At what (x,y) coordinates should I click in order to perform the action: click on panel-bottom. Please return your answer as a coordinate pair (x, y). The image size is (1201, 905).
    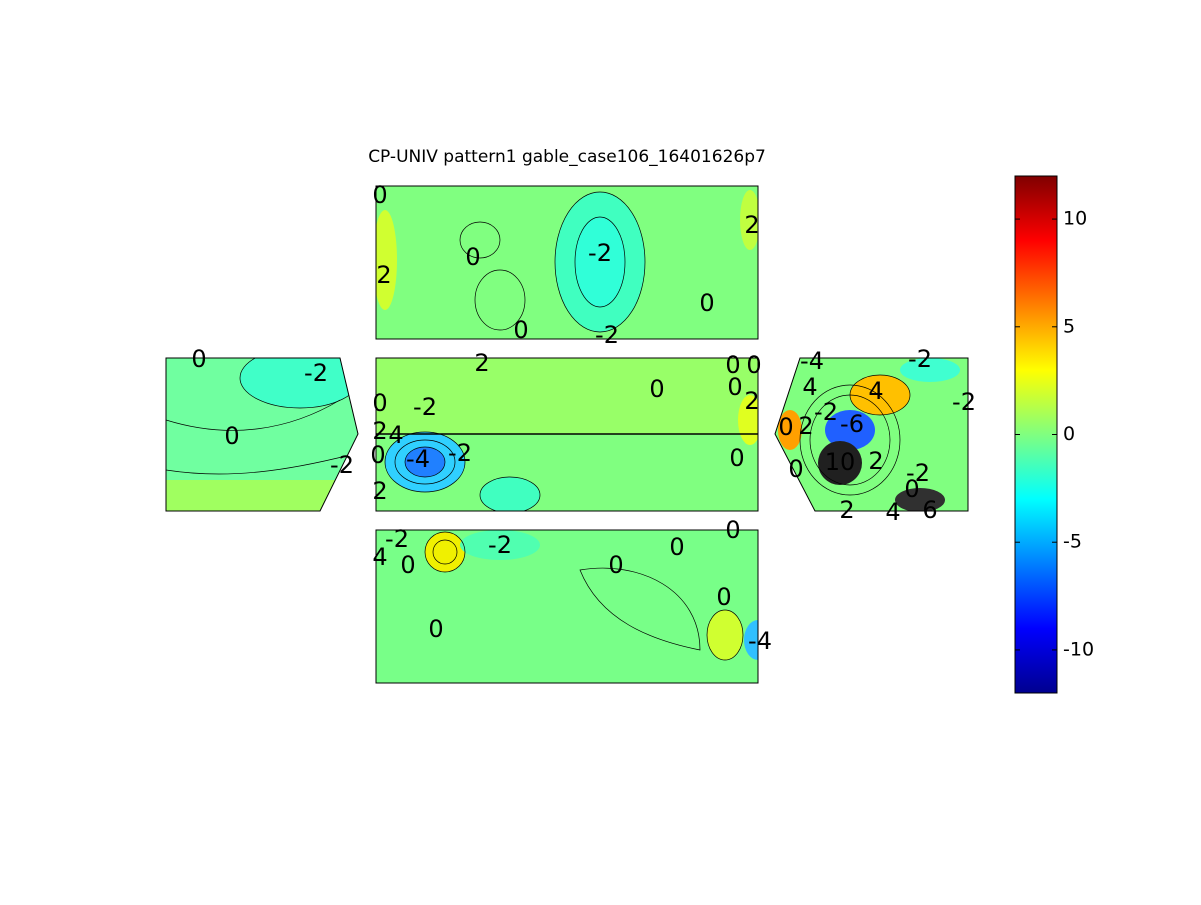
    Looking at the image, I should click on (567, 606).